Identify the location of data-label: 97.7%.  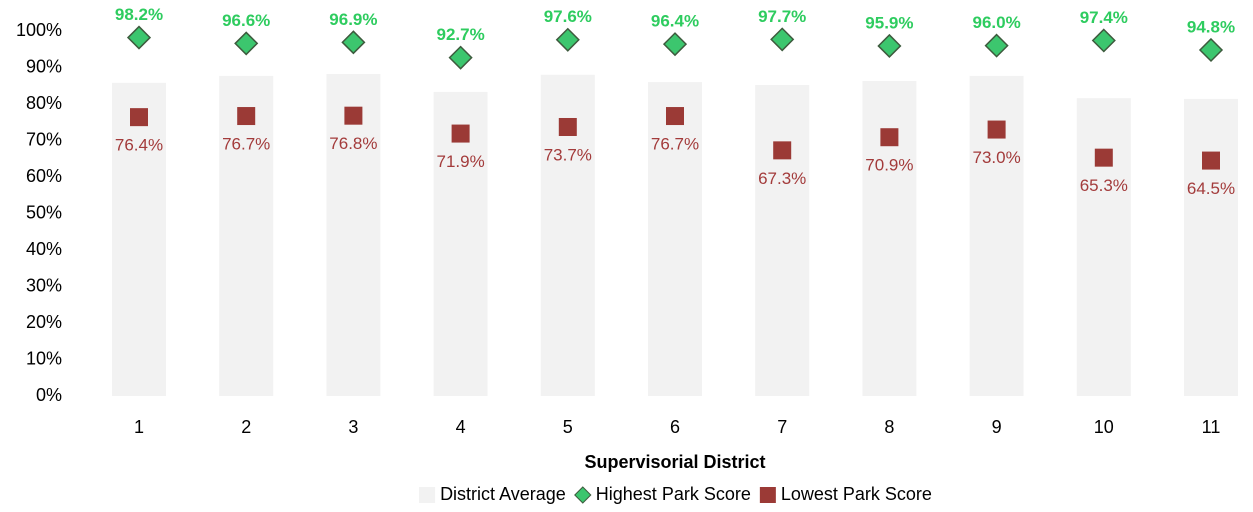
(782, 16).